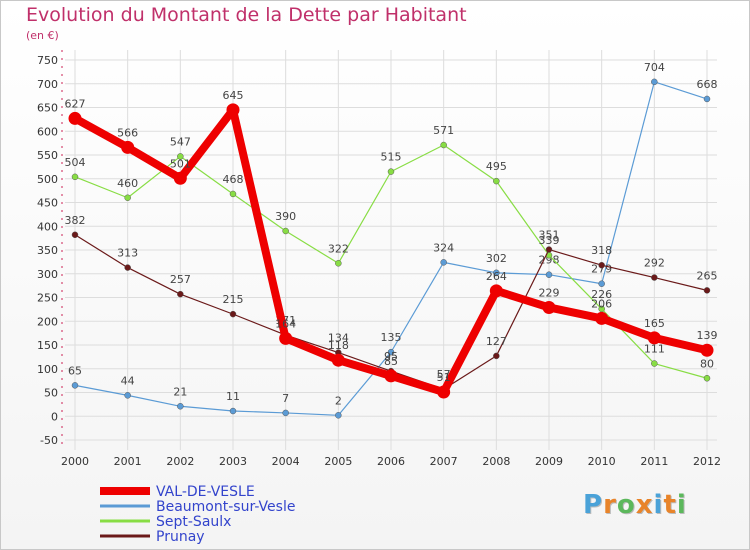  I want to click on logo-letter: P, so click(593, 505).